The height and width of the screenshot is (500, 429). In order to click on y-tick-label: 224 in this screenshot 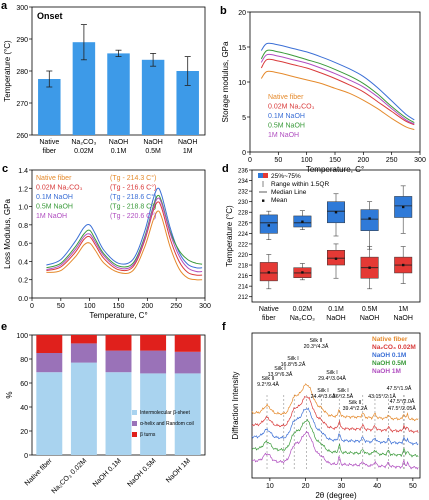, I will do `click(243, 235)`.